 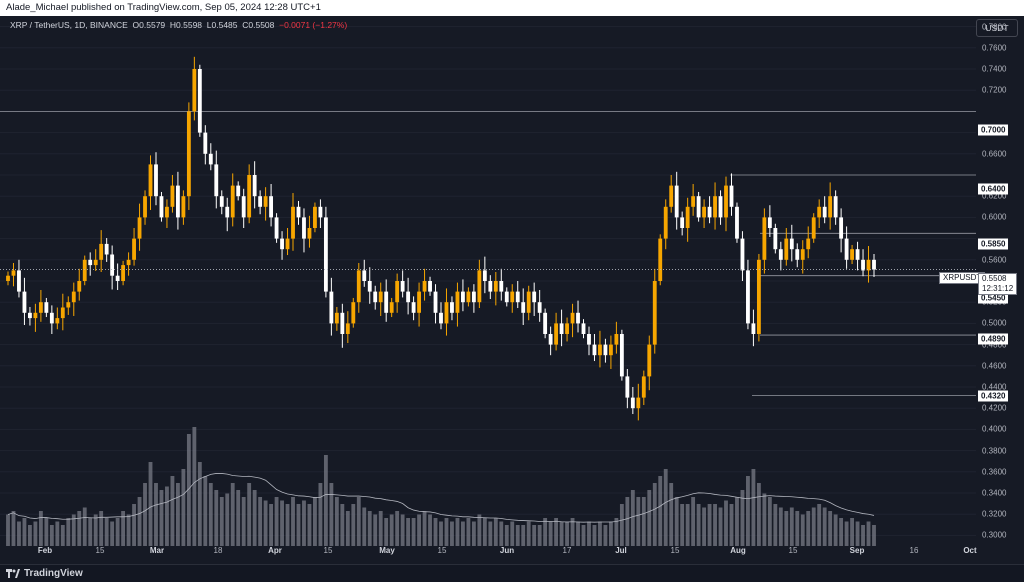 What do you see at coordinates (994, 69) in the screenshot?
I see `price-tick: 0.7400` at bounding box center [994, 69].